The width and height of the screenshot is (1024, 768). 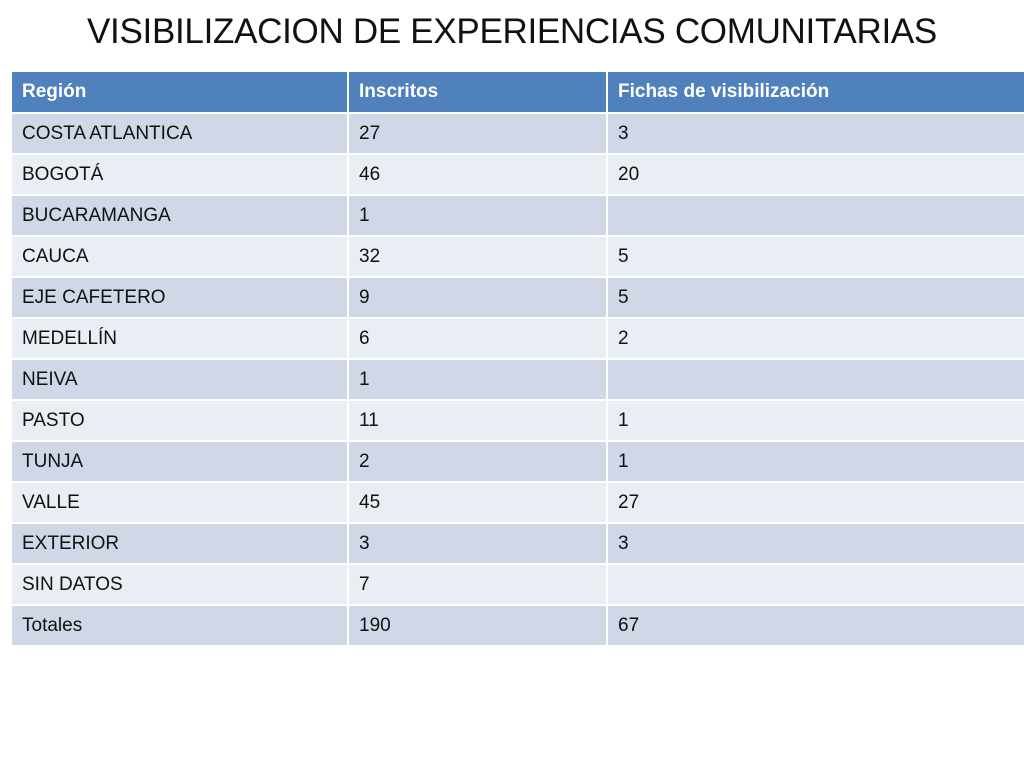 I want to click on table-row: VALLE 45 27, so click(x=517, y=502).